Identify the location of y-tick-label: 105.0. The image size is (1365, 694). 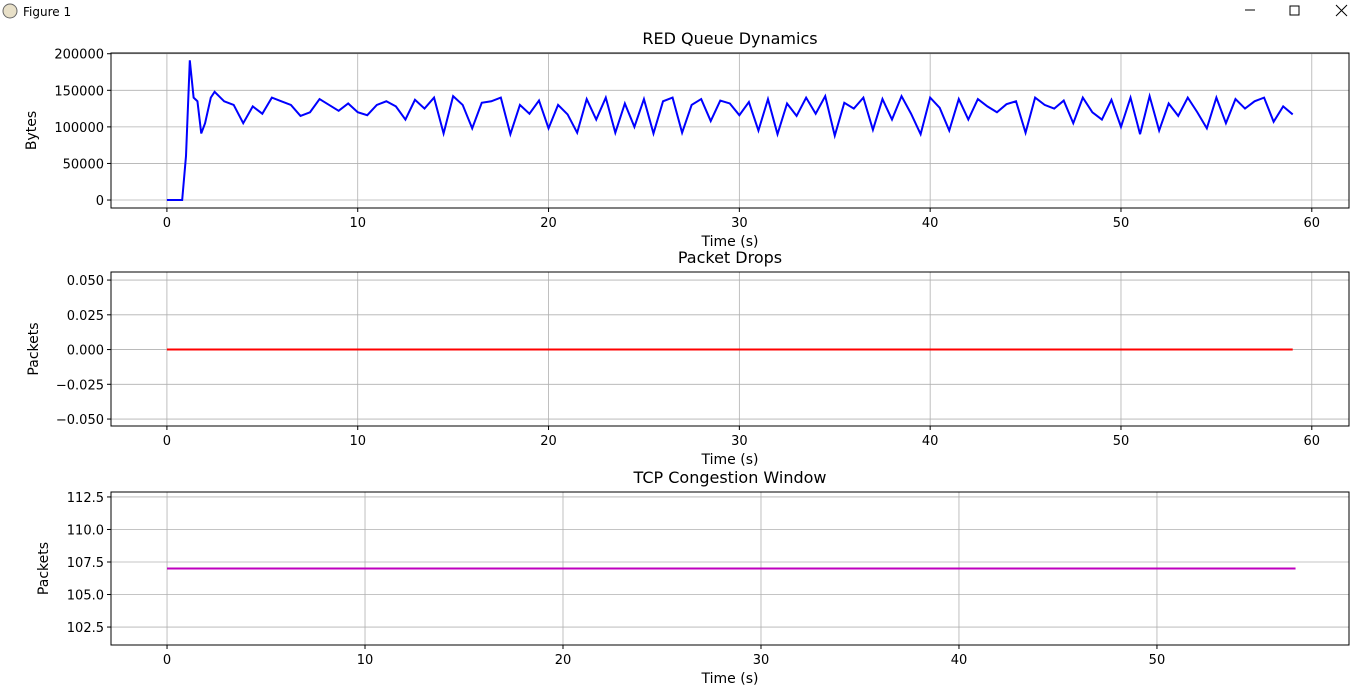
(85, 596).